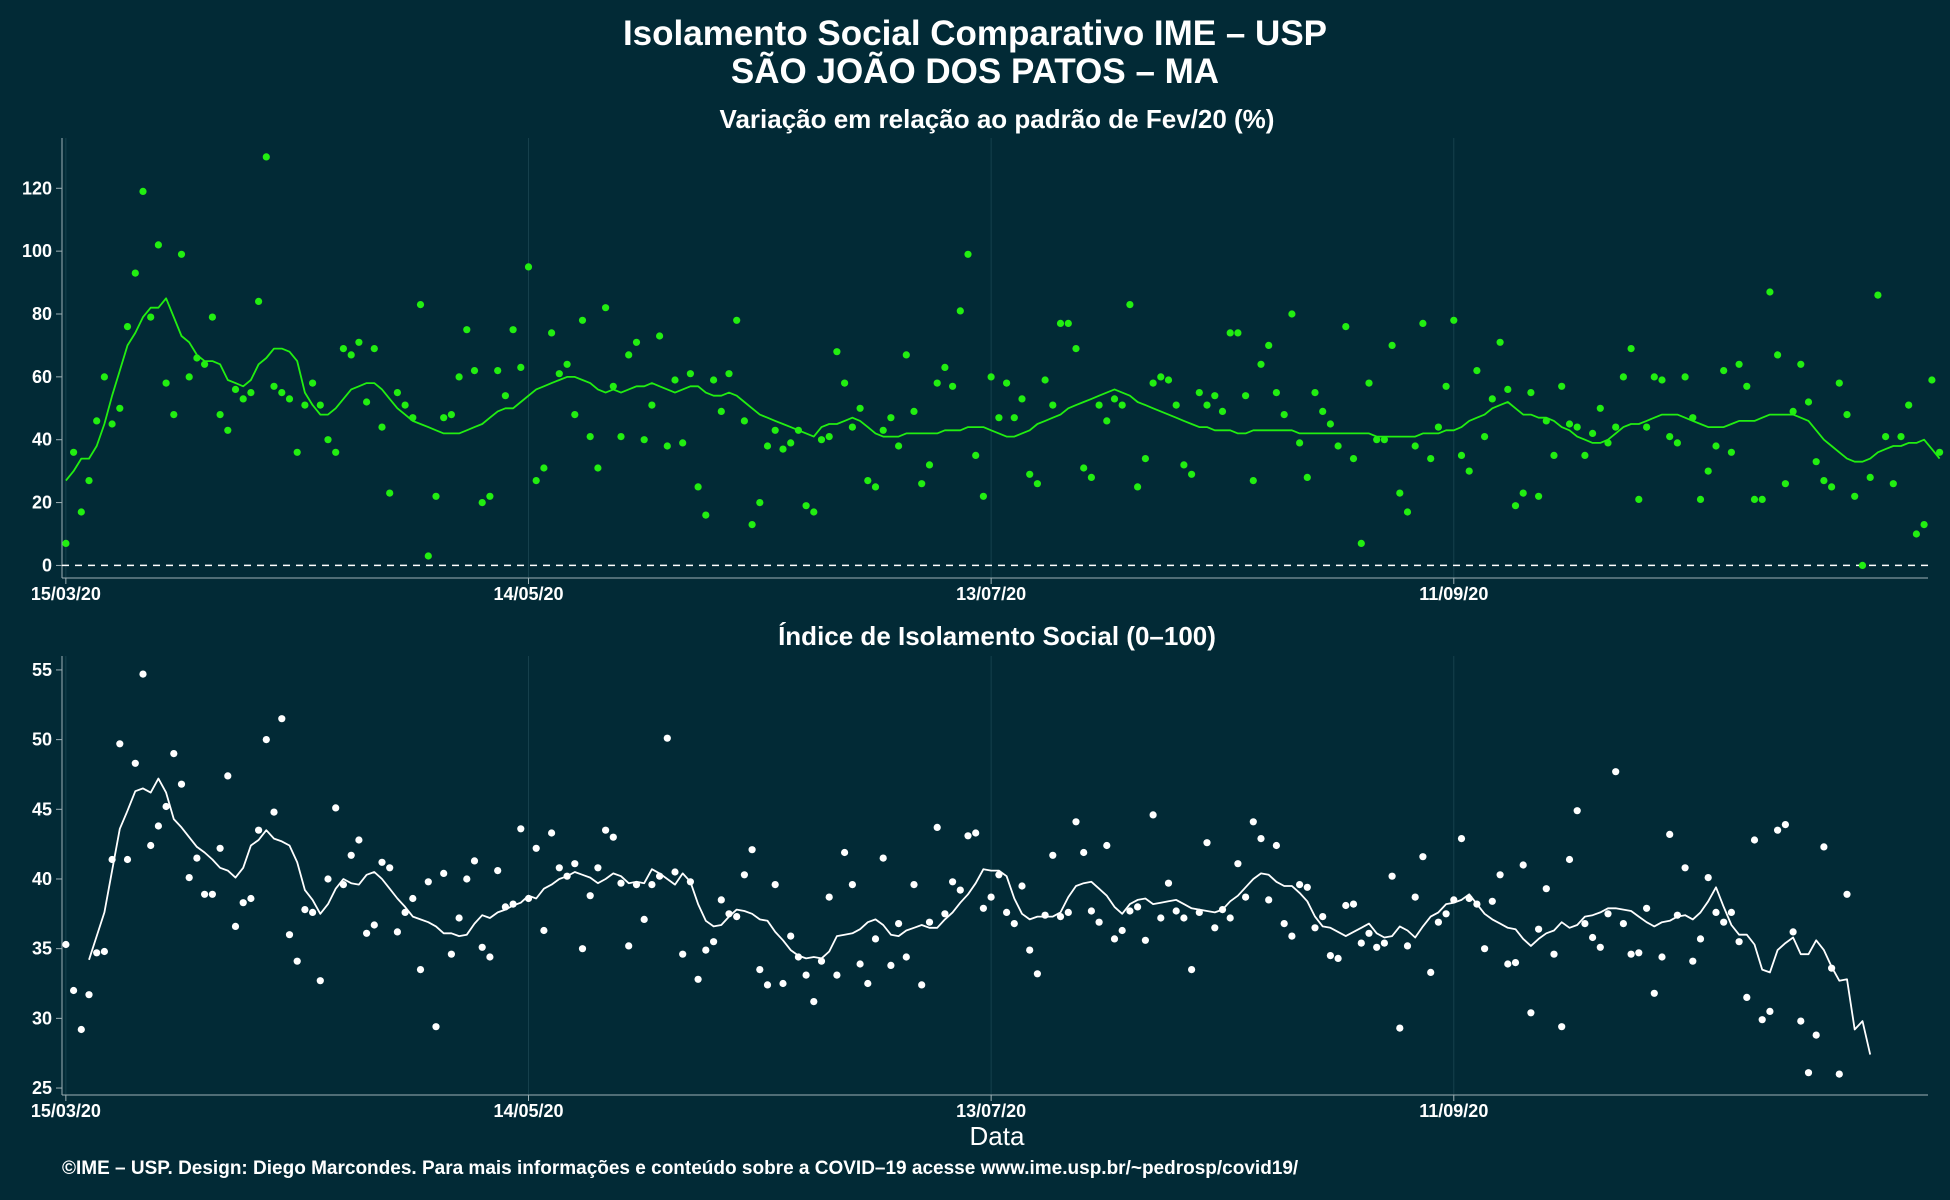  What do you see at coordinates (42, 670) in the screenshot?
I see `bottom-y-tick-label: 55` at bounding box center [42, 670].